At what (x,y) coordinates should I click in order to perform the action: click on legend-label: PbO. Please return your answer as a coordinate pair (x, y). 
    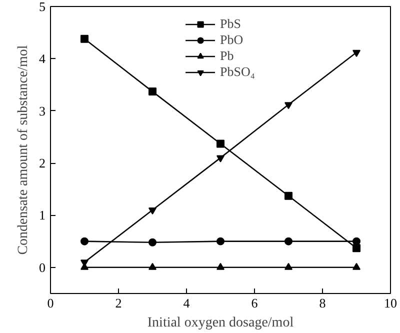
    Looking at the image, I should click on (232, 40).